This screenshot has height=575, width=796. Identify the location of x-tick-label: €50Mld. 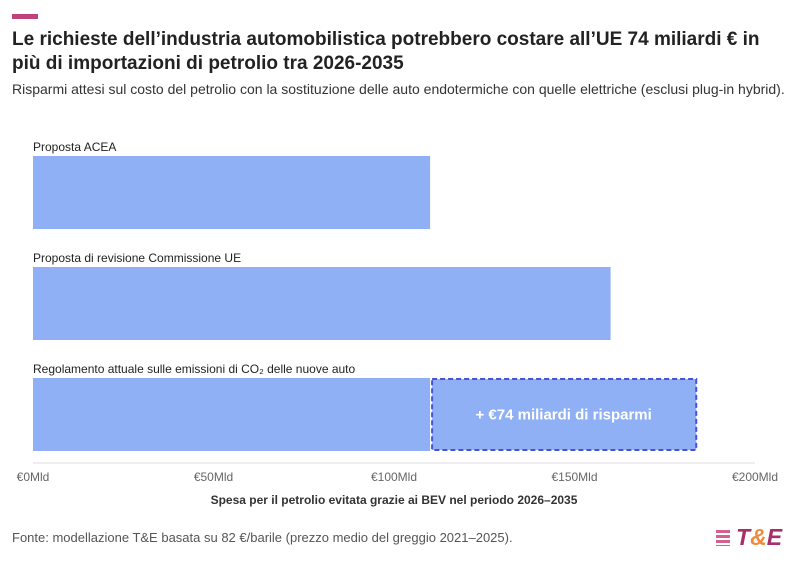
(213, 477).